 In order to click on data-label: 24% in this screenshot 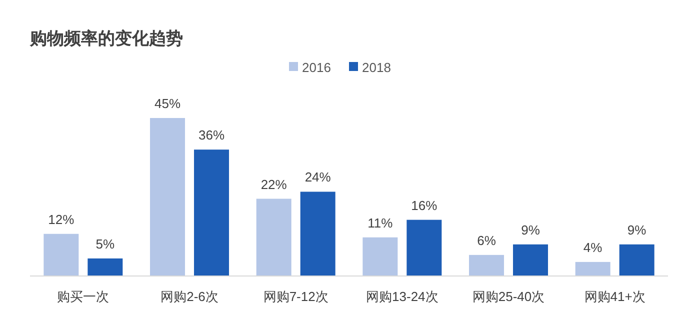, I will do `click(318, 177)`.